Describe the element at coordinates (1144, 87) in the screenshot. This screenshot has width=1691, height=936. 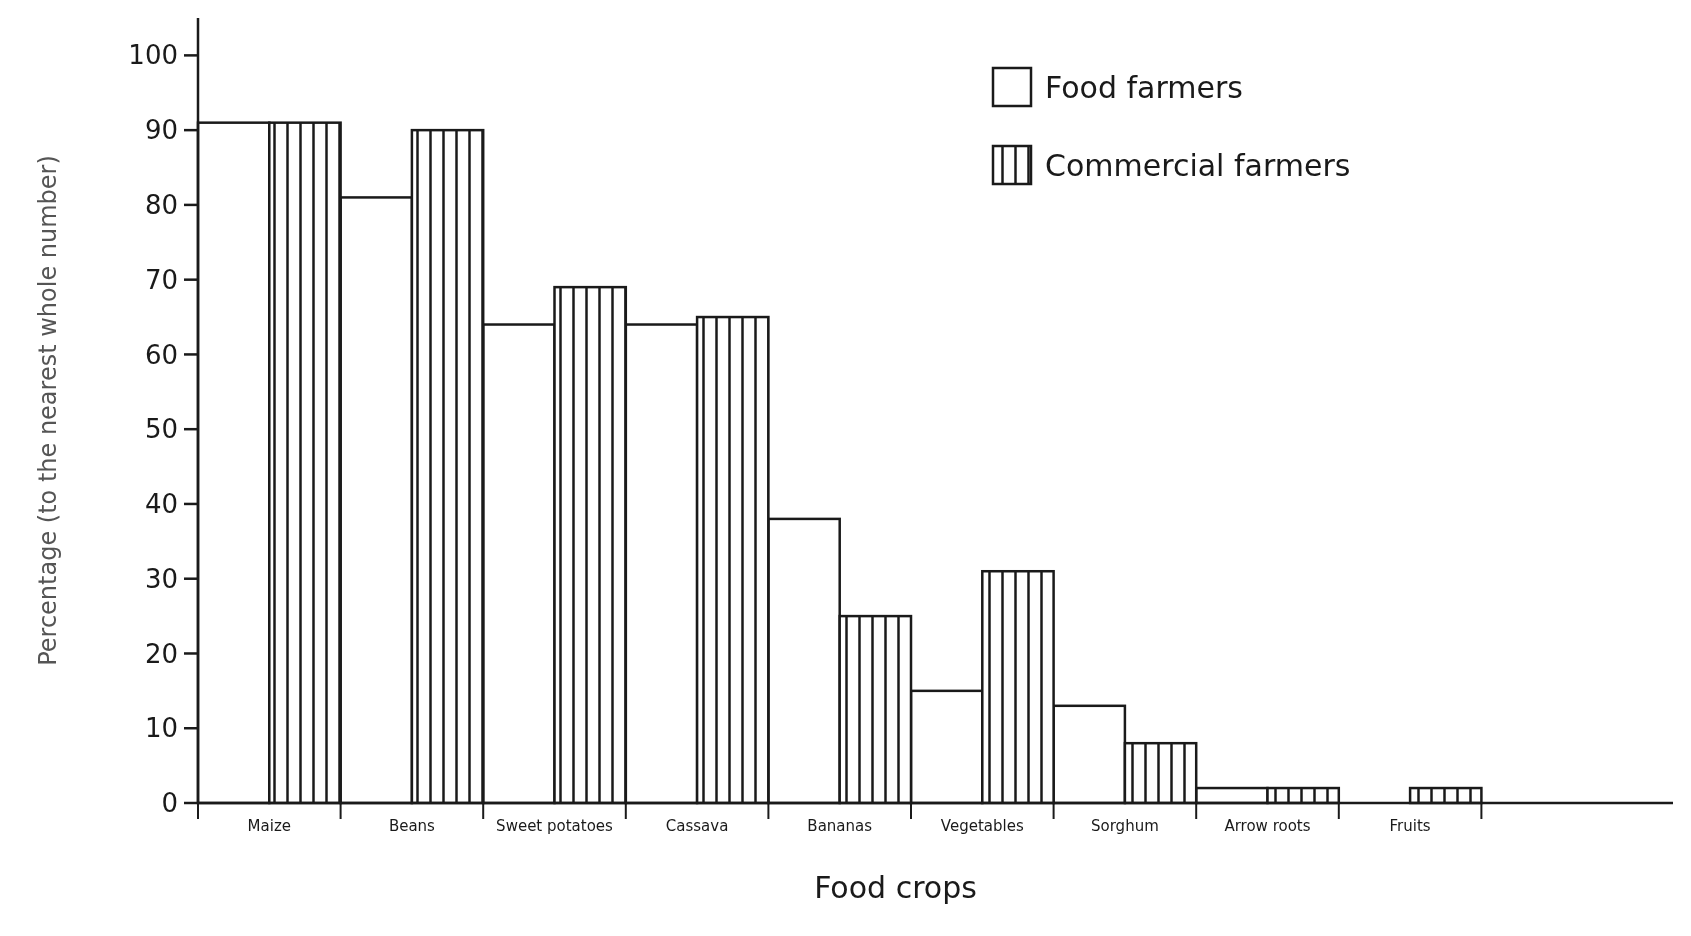
I see `legend-label: Food farmers` at that location.